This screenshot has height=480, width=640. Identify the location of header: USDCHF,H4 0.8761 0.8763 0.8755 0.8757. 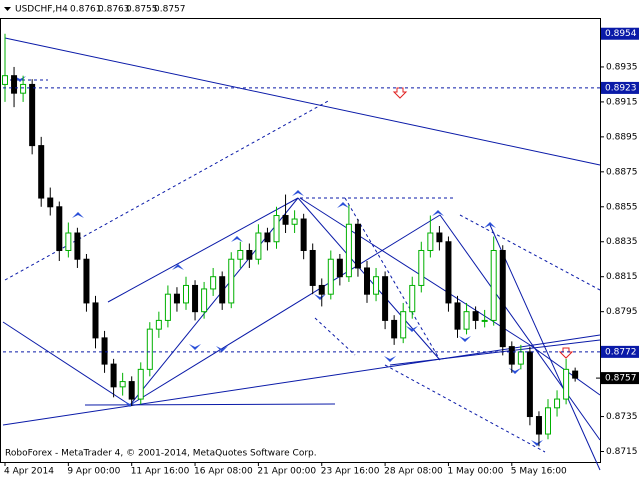
(95, 10).